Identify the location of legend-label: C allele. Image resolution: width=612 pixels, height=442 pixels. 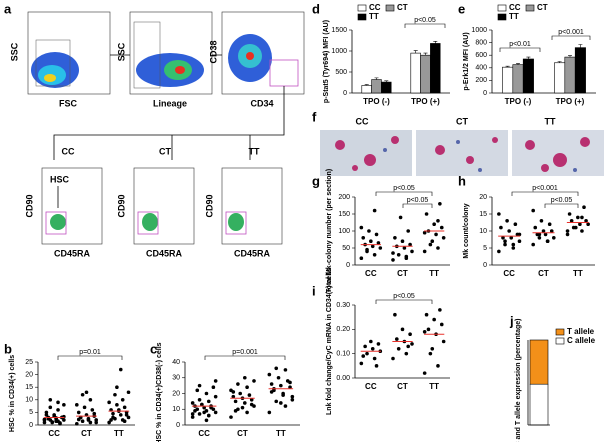
(581, 340).